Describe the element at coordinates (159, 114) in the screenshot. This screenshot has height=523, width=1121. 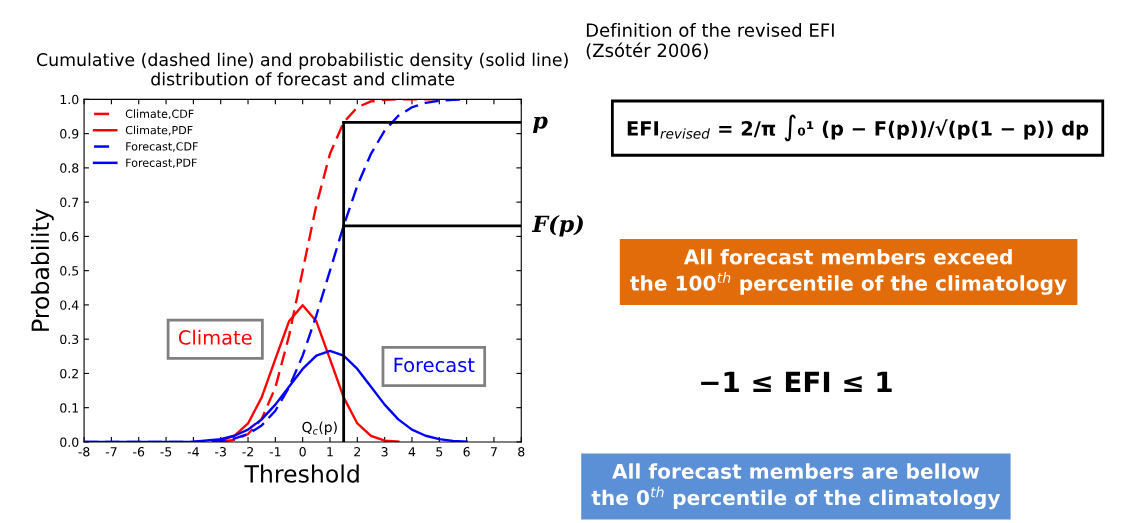
I see `legend-label: Climate,CDF` at that location.